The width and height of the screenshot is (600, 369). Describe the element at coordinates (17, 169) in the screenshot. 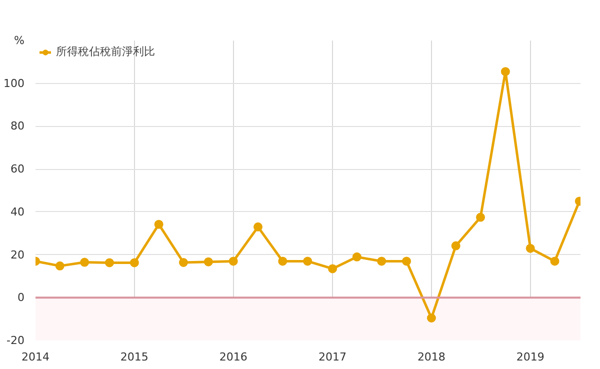

I see `y-tick-label: 60` at that location.